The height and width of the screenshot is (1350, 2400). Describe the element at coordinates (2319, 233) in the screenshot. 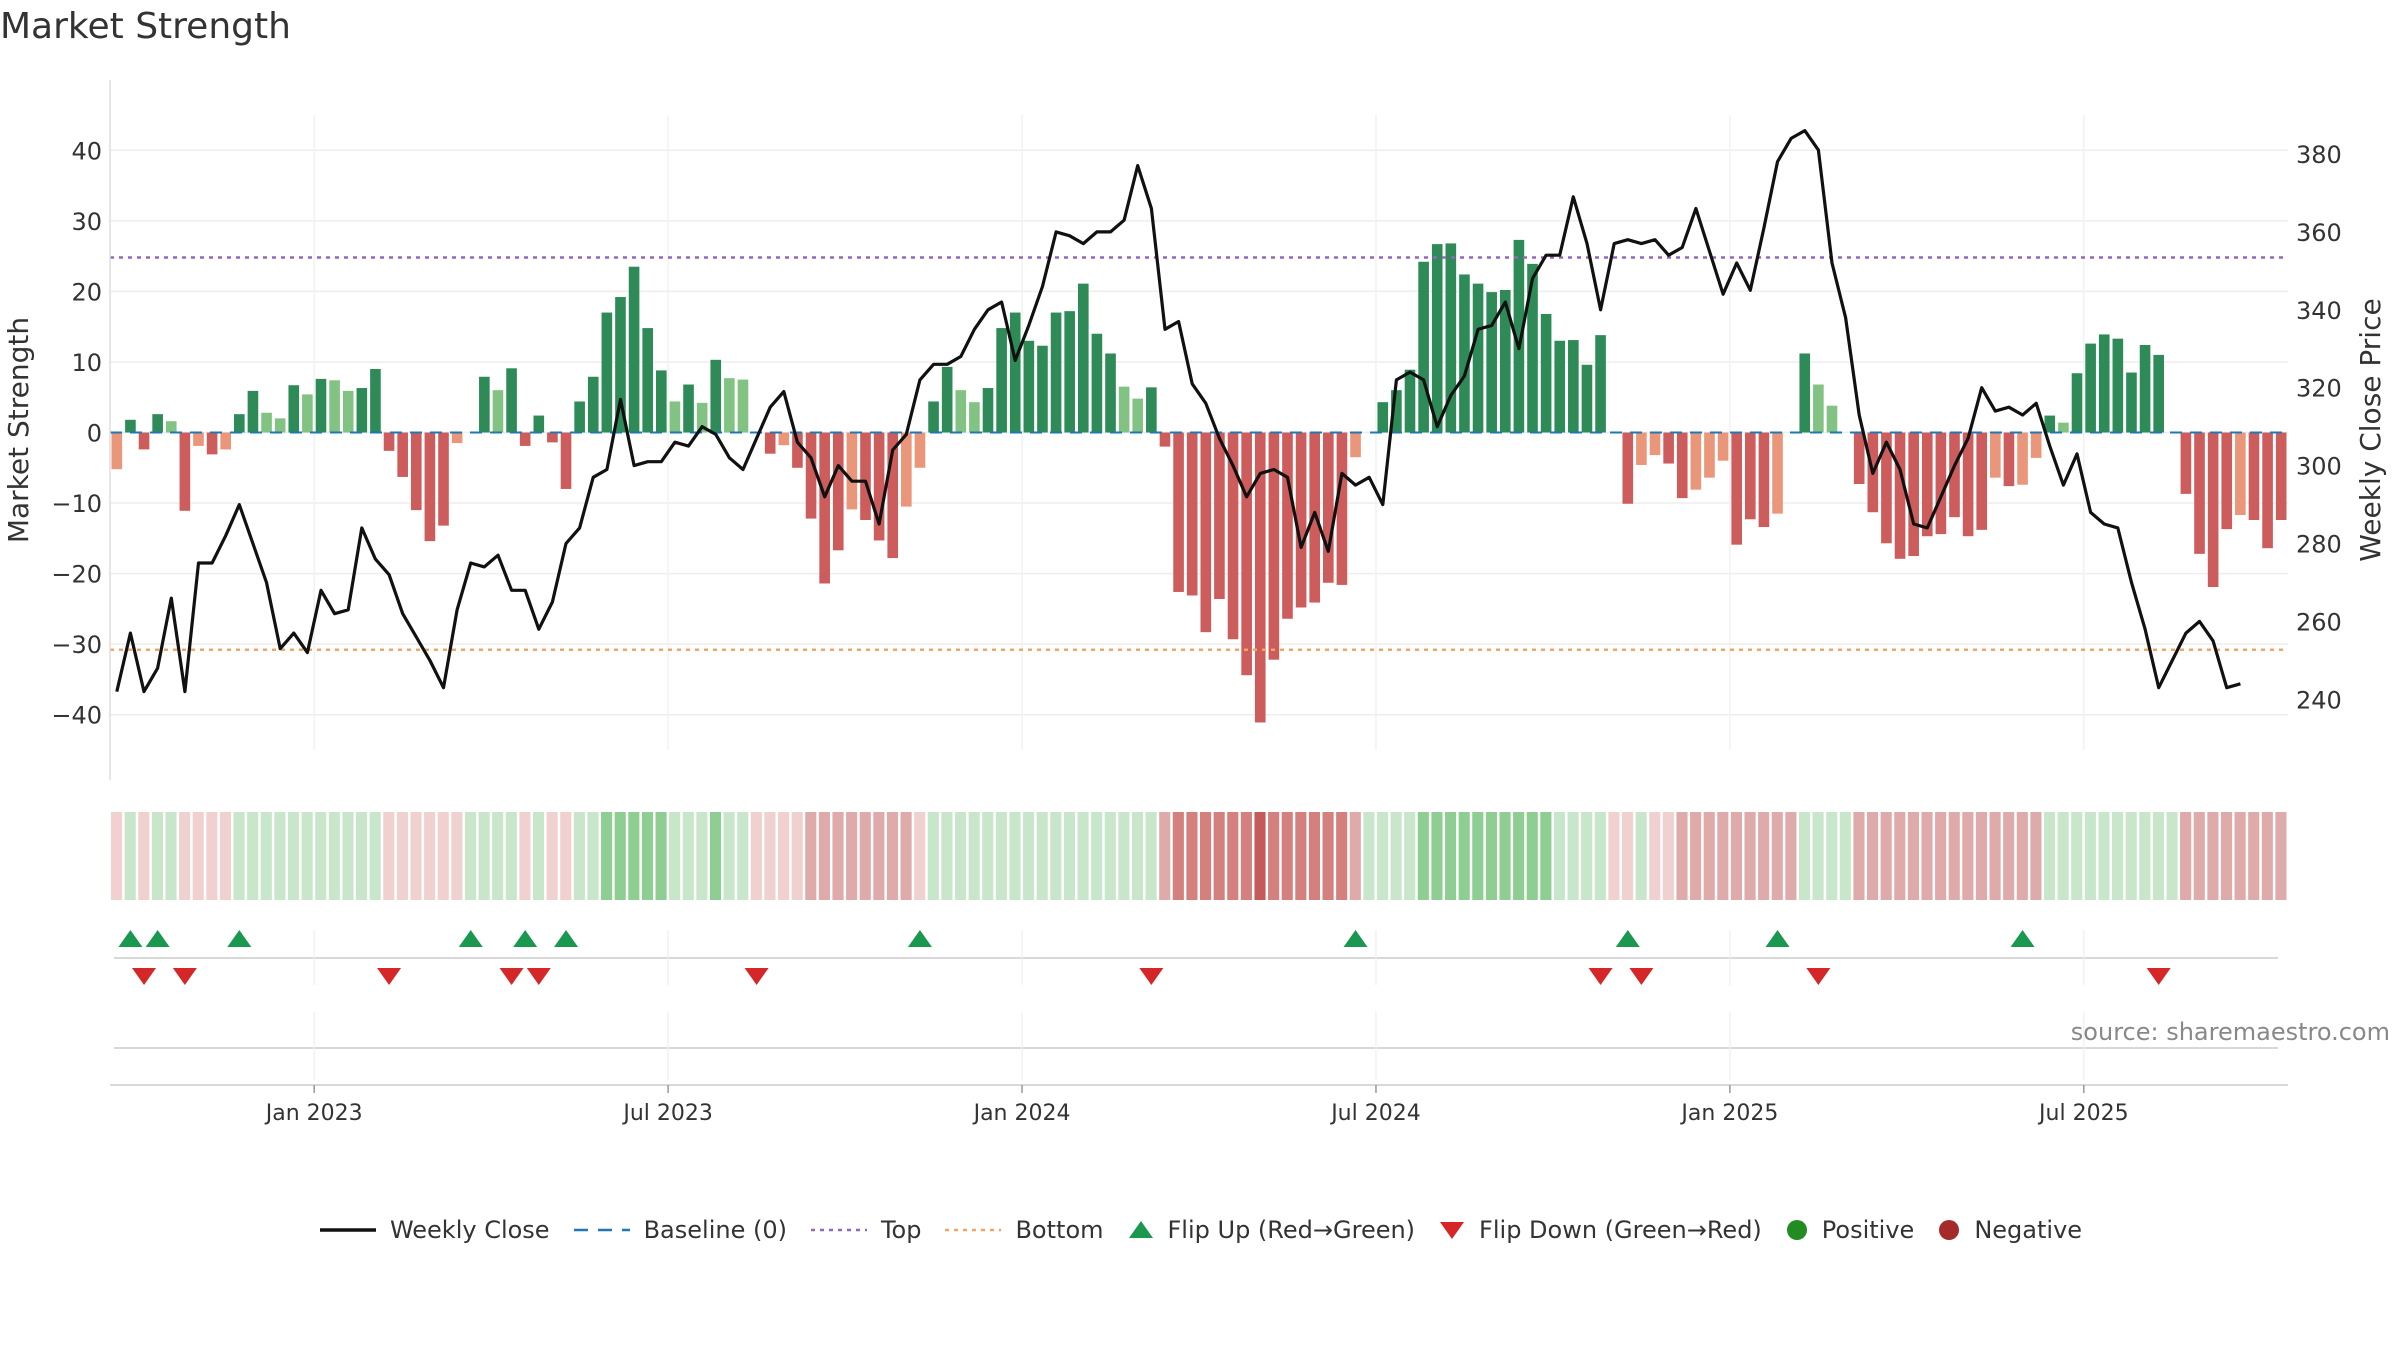

I see `y-tick-right: 360` at that location.